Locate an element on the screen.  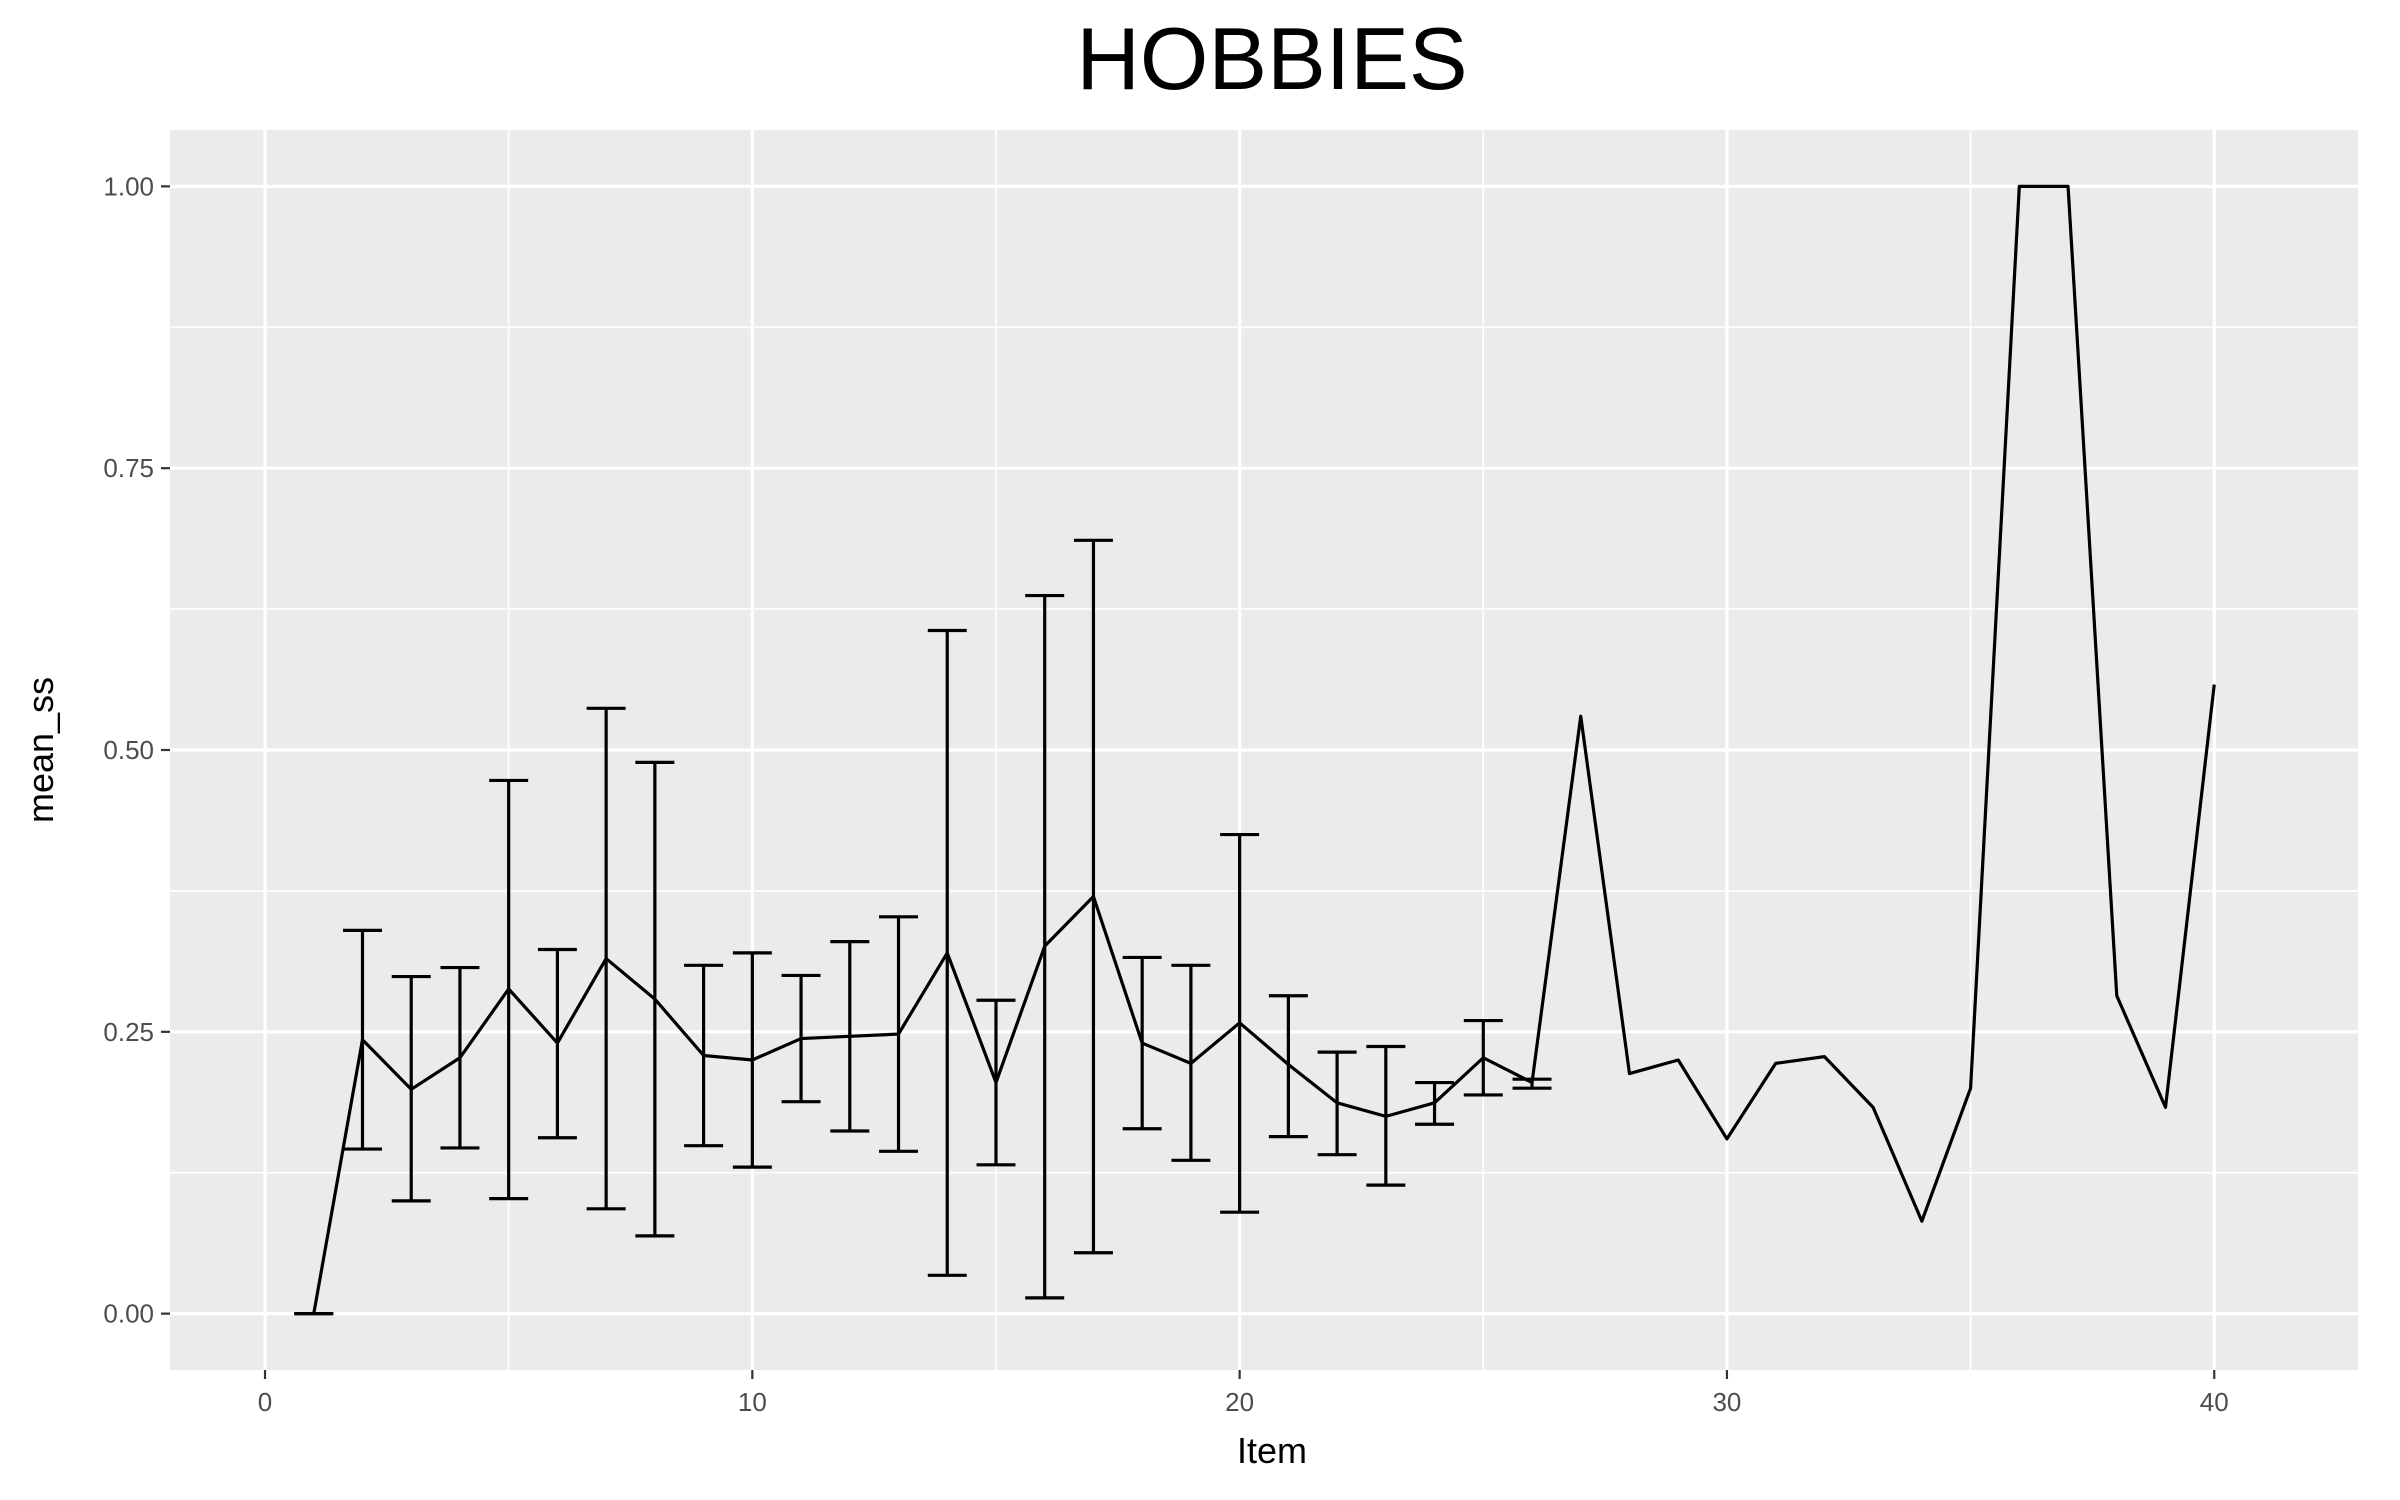
y-tick-label: 0.50 is located at coordinates (128, 750).